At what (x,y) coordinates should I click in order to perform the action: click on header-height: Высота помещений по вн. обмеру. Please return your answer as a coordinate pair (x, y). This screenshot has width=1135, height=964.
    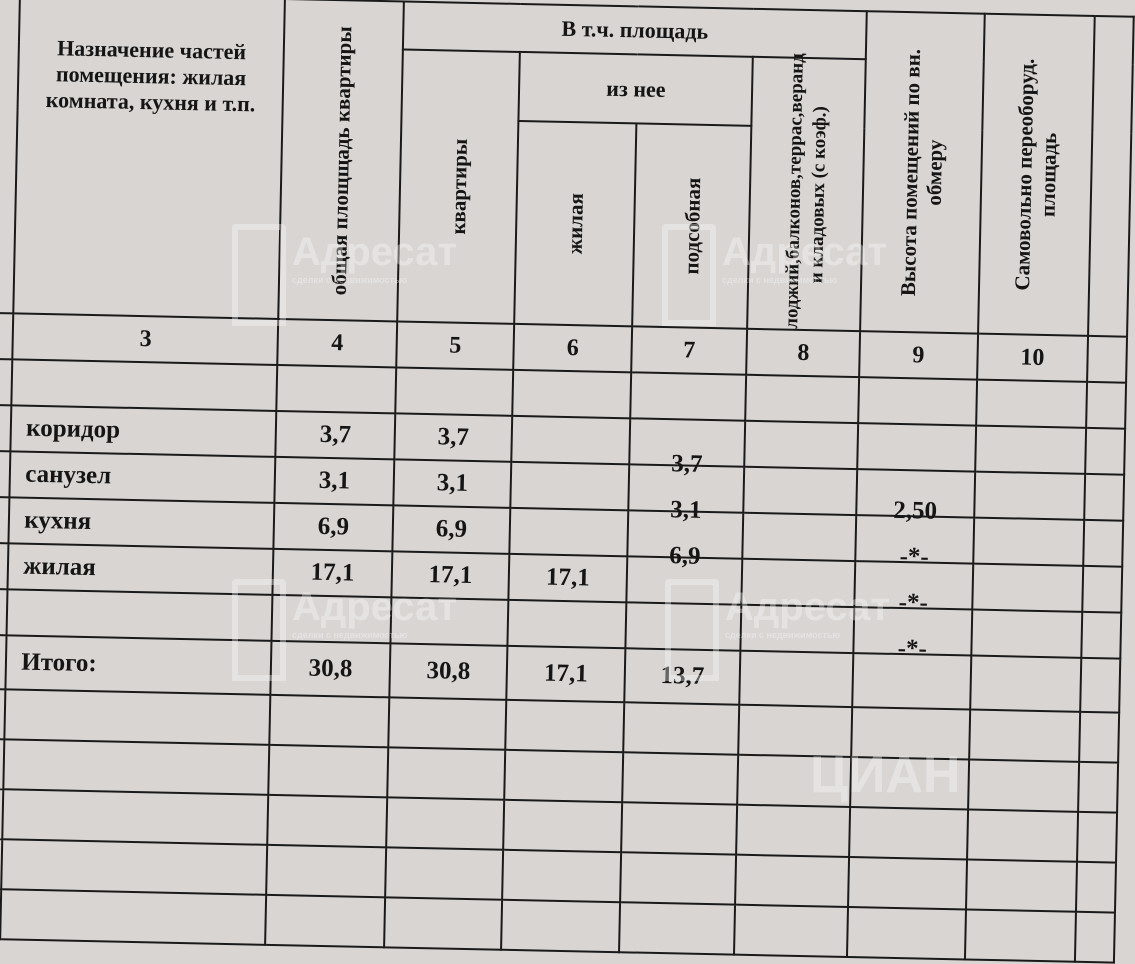
    Looking at the image, I should click on (922, 172).